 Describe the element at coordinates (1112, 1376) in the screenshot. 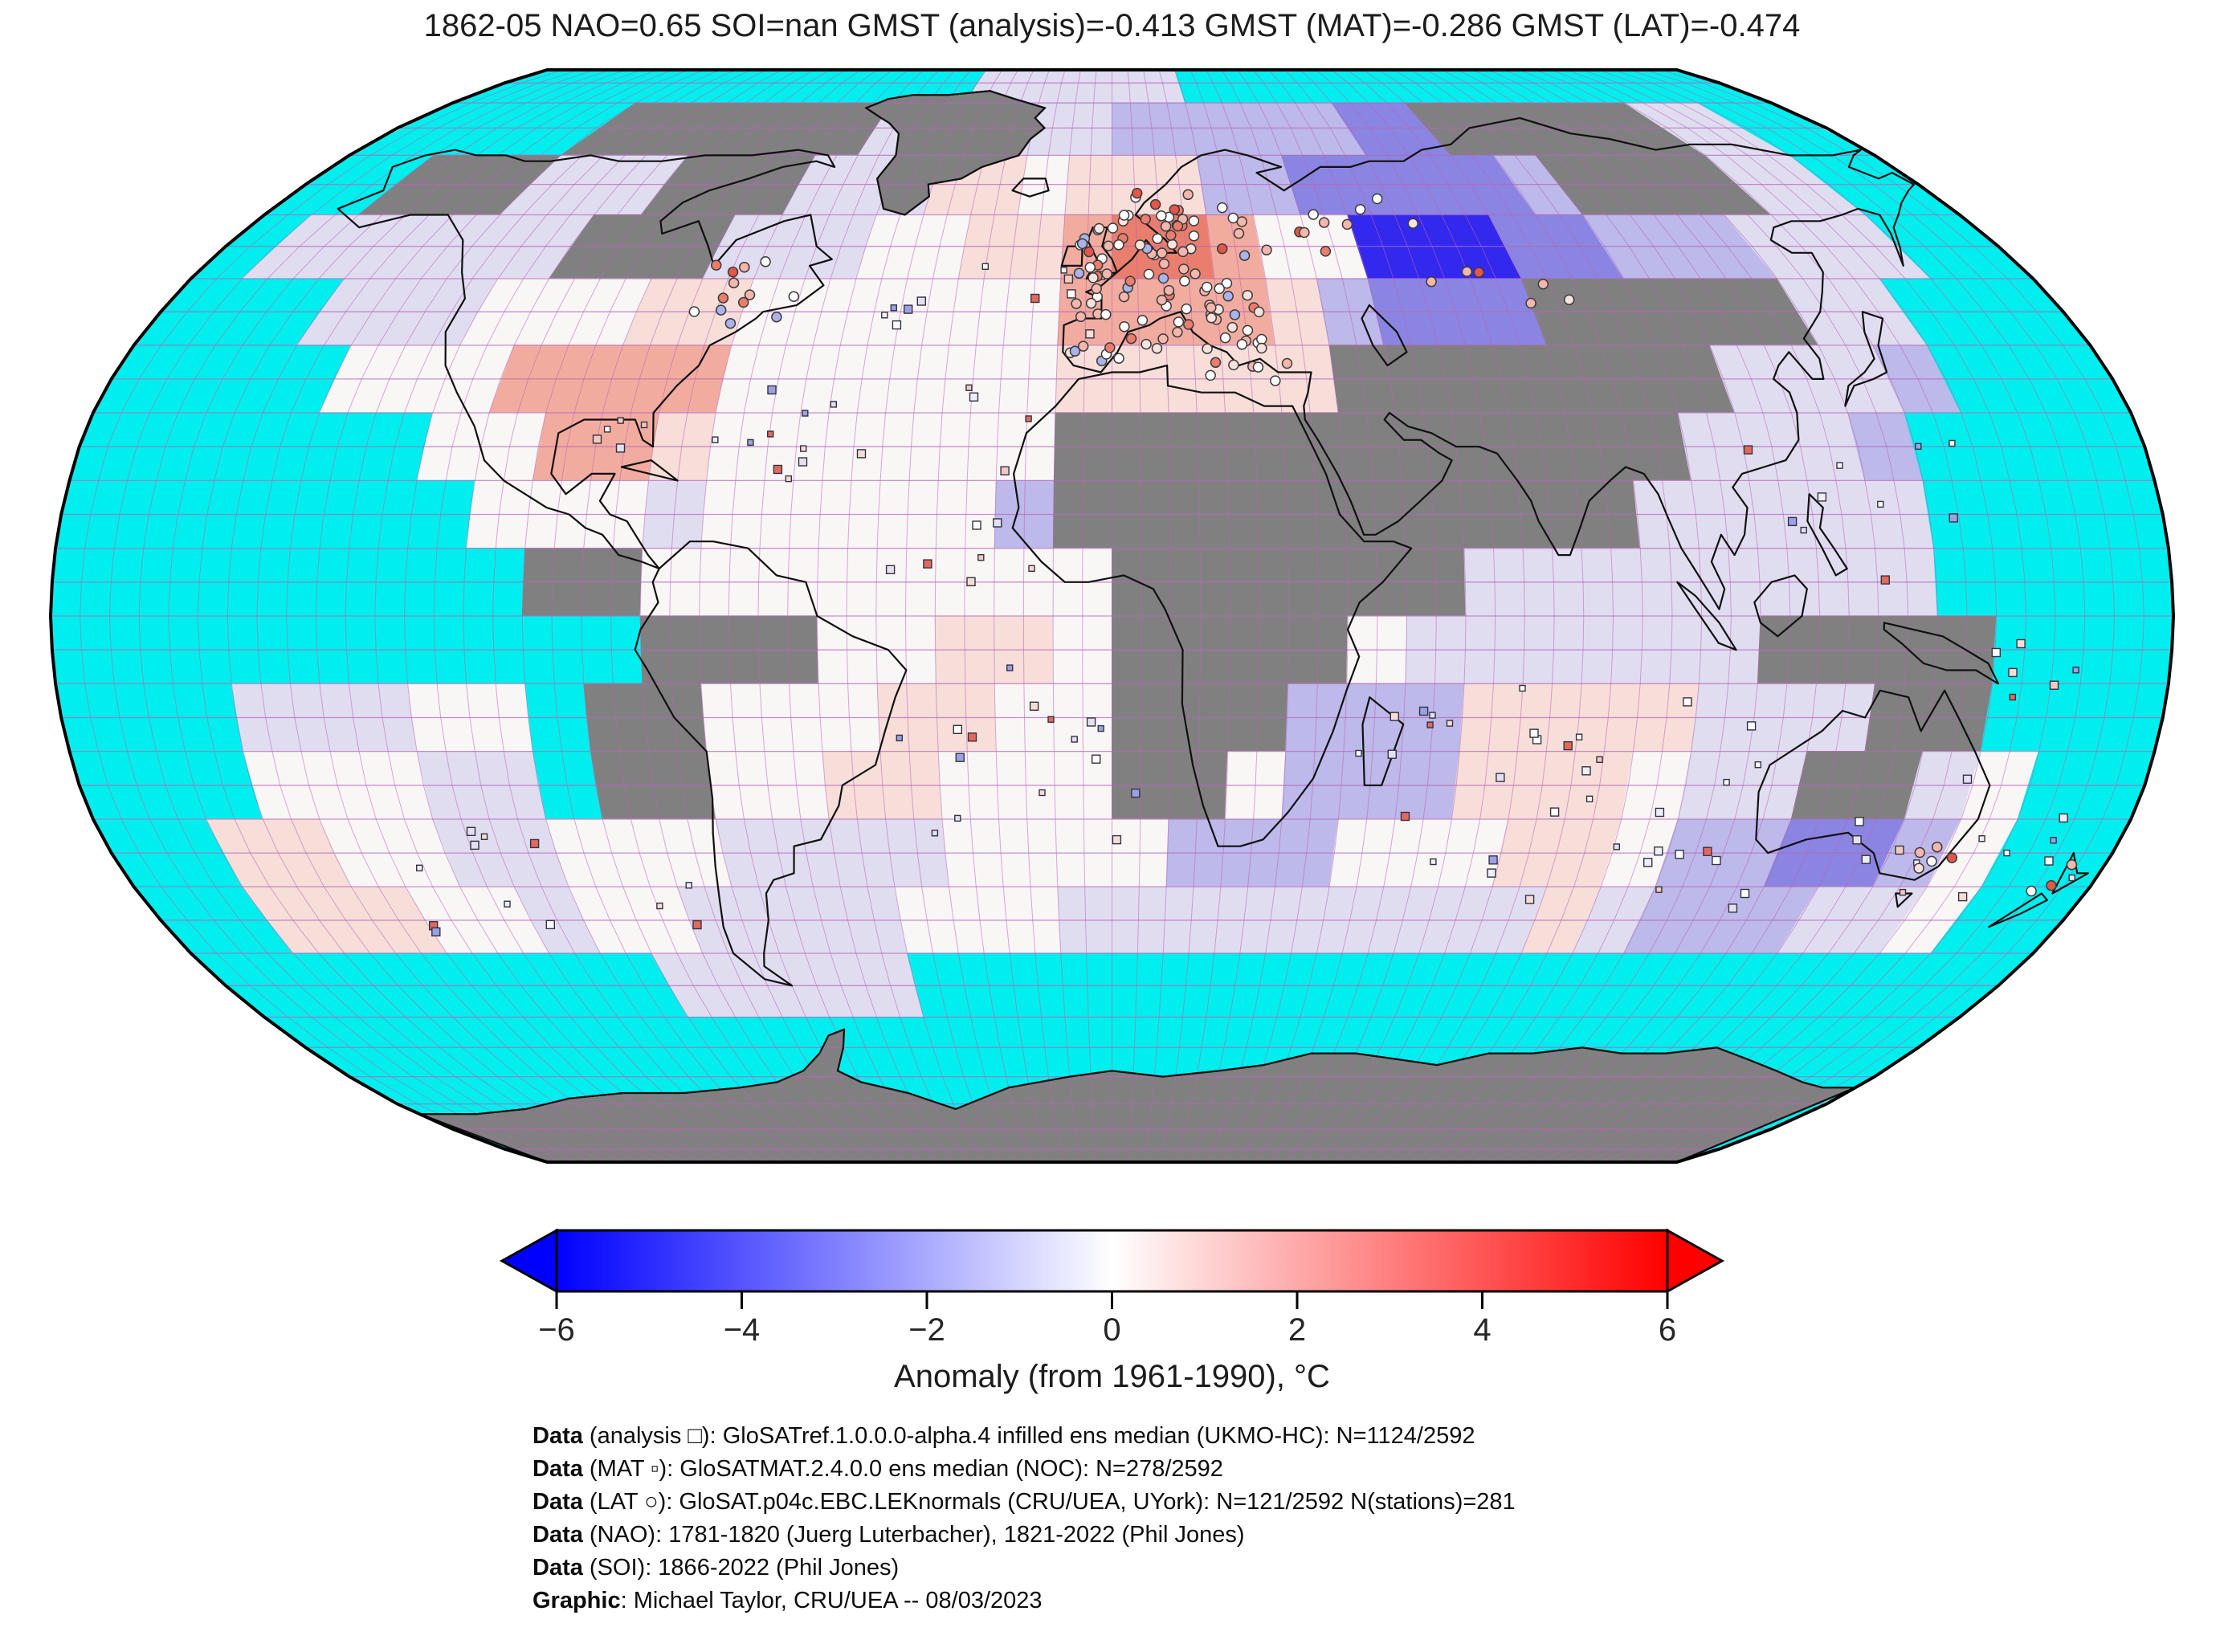

I see `colorbar-axis-label: Anomaly (from 1961-1990), °C` at that location.